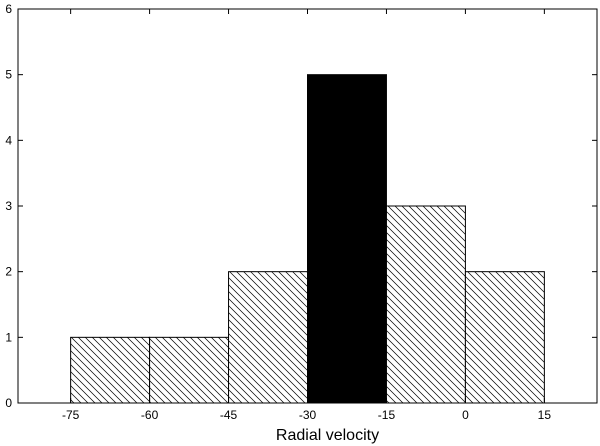 The image size is (600, 446). I want to click on x-tick-label: -45, so click(229, 415).